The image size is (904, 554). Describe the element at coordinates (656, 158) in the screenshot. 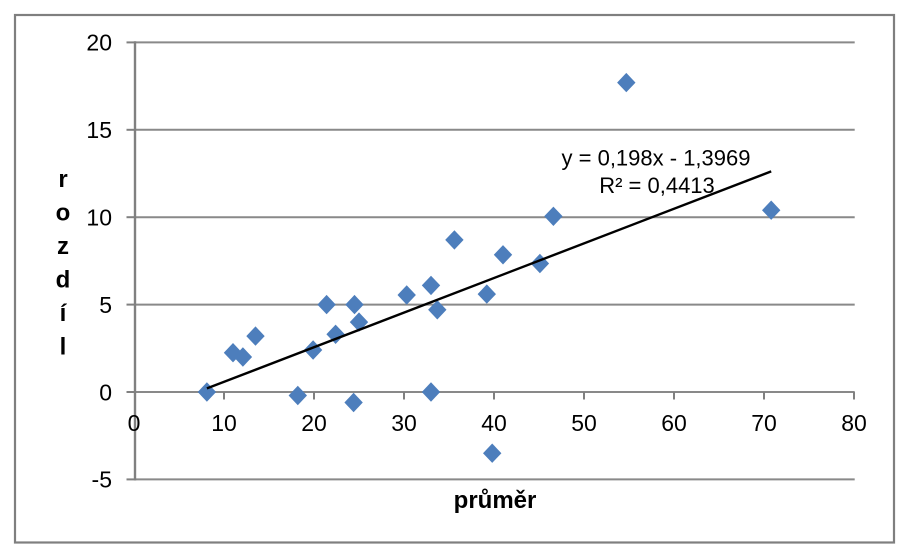

I see `svg-text: y = 0,198x - 1,3969` at that location.